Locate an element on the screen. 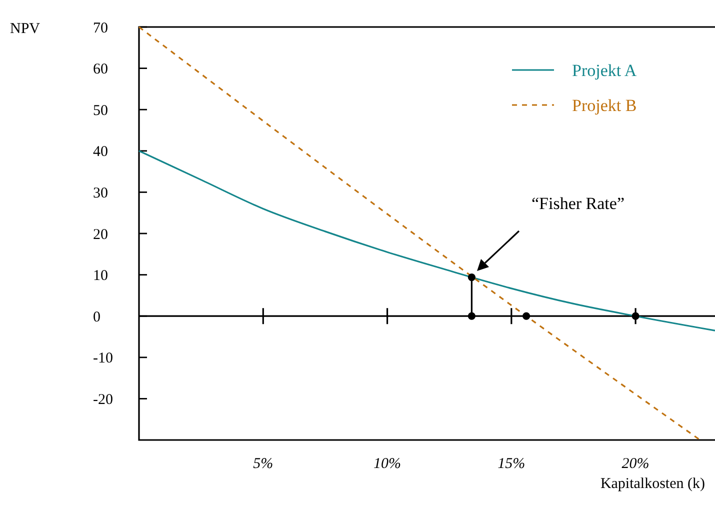 This screenshot has width=715, height=514. y-tick-label: -10 is located at coordinates (103, 358).